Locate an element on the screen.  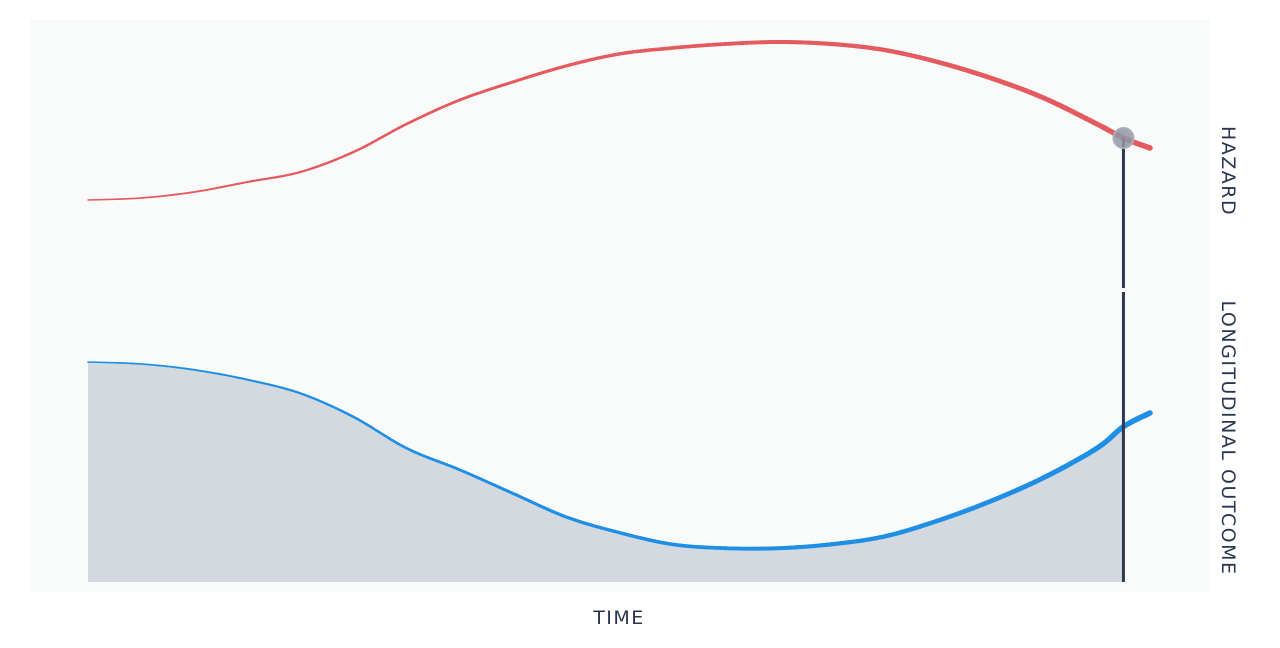
longitudinal-outcome-axis-label: LONGITUDINAL OUTCOME is located at coordinates (1228, 438).